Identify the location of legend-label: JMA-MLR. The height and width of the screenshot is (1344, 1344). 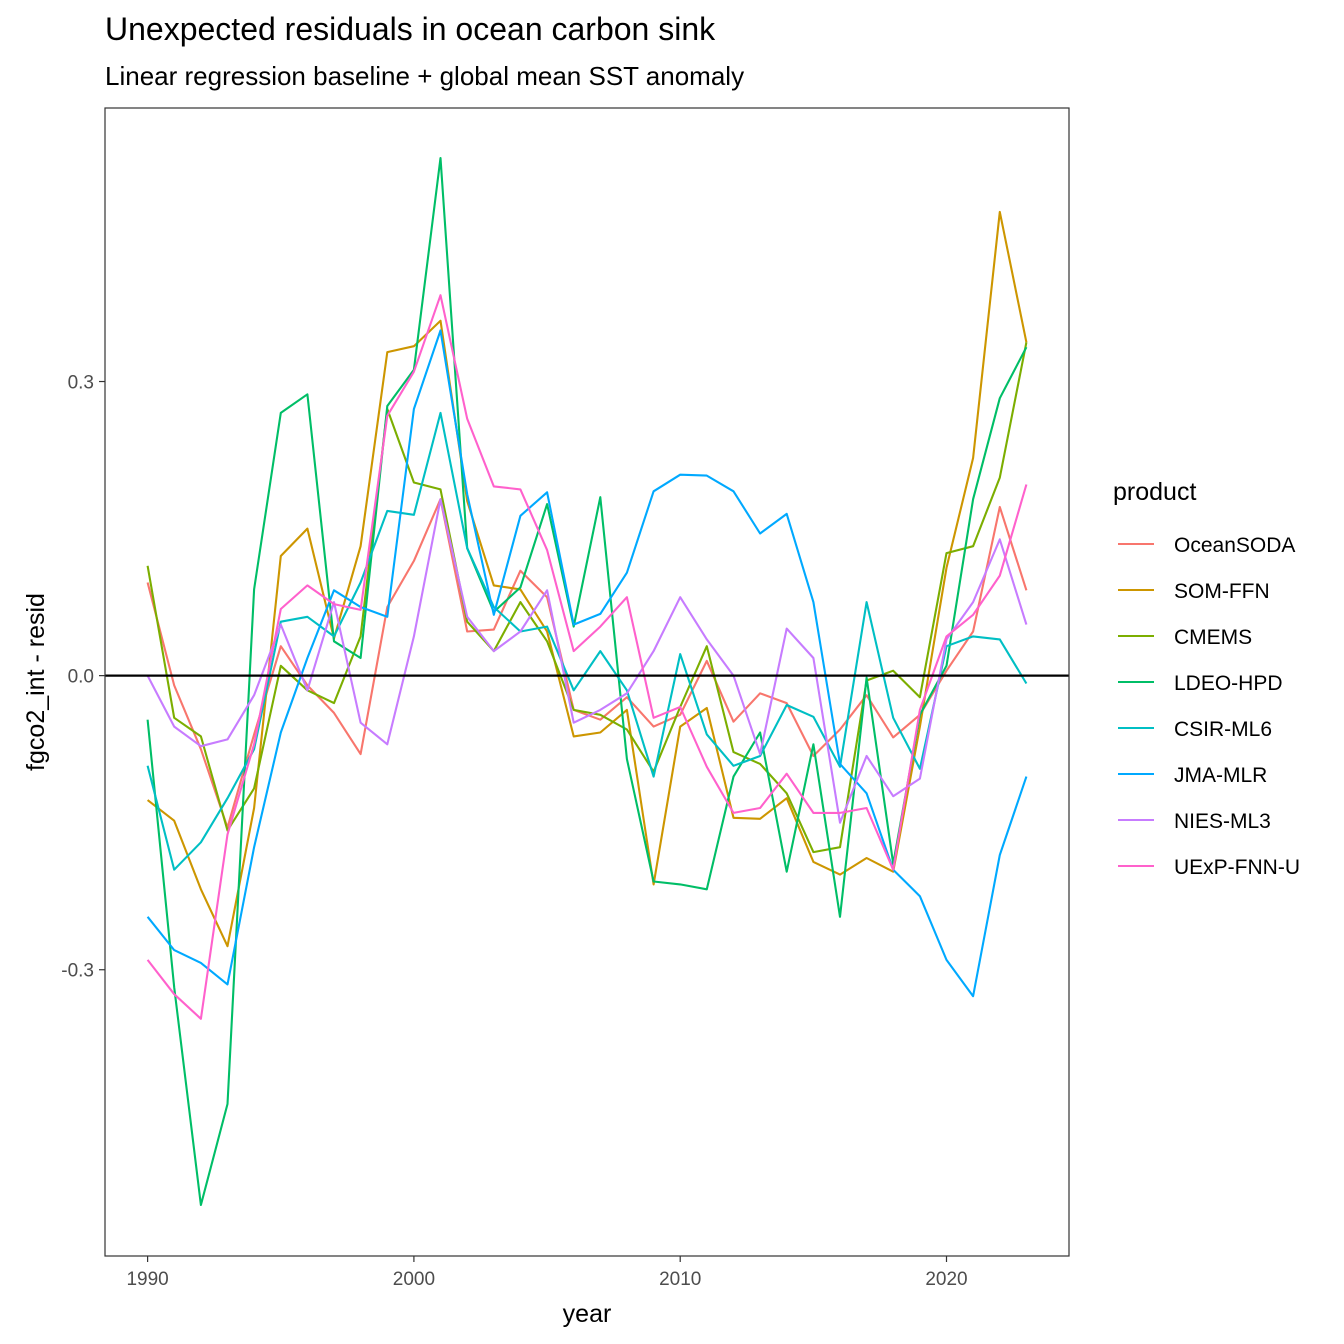
(1220, 775).